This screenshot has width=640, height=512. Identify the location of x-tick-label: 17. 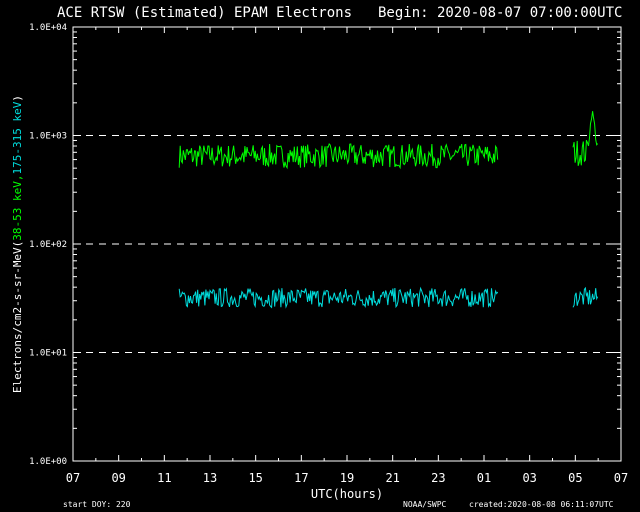
(301, 478).